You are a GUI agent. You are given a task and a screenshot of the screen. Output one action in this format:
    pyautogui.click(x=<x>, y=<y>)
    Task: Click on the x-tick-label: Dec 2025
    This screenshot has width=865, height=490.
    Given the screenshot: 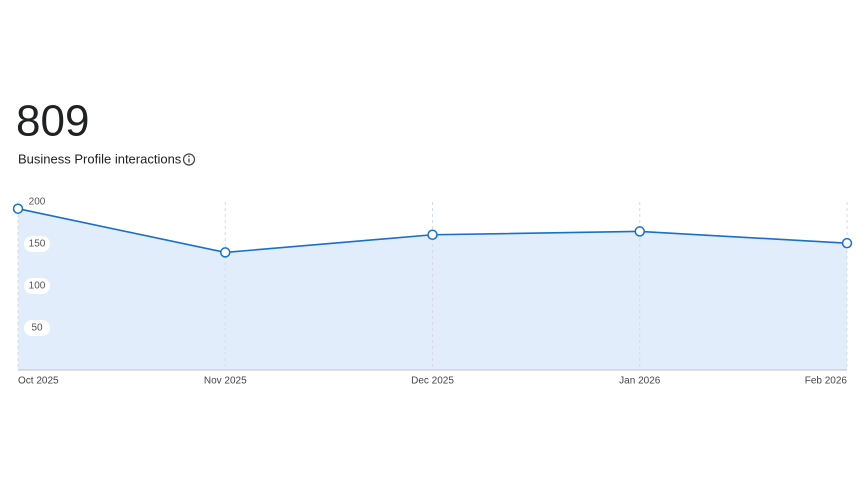 What is the action you would take?
    pyautogui.click(x=432, y=381)
    